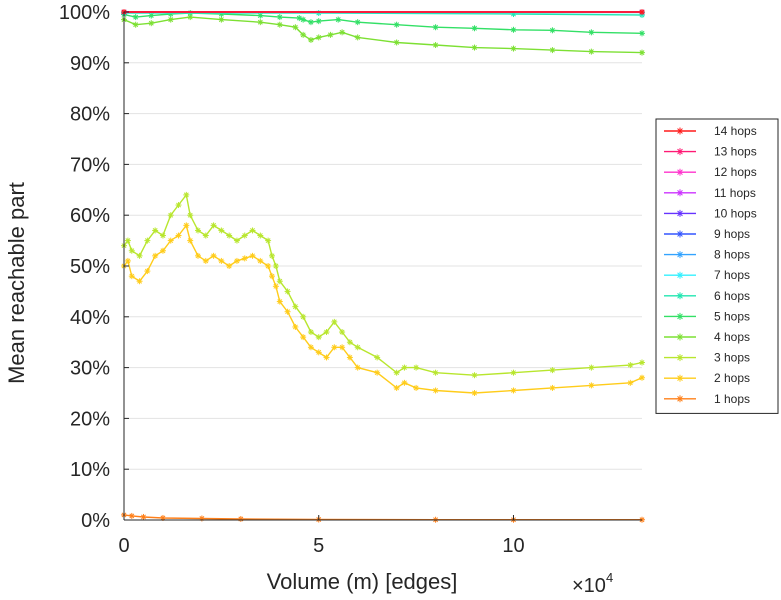 Image resolution: width=781 pixels, height=600 pixels. I want to click on legend-label: 1 hops, so click(732, 399).